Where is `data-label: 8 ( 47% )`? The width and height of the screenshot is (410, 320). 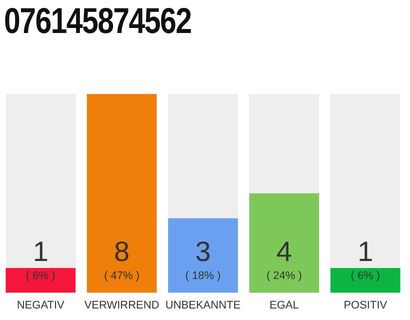
data-label: 8 ( 47% ) is located at coordinates (122, 259).